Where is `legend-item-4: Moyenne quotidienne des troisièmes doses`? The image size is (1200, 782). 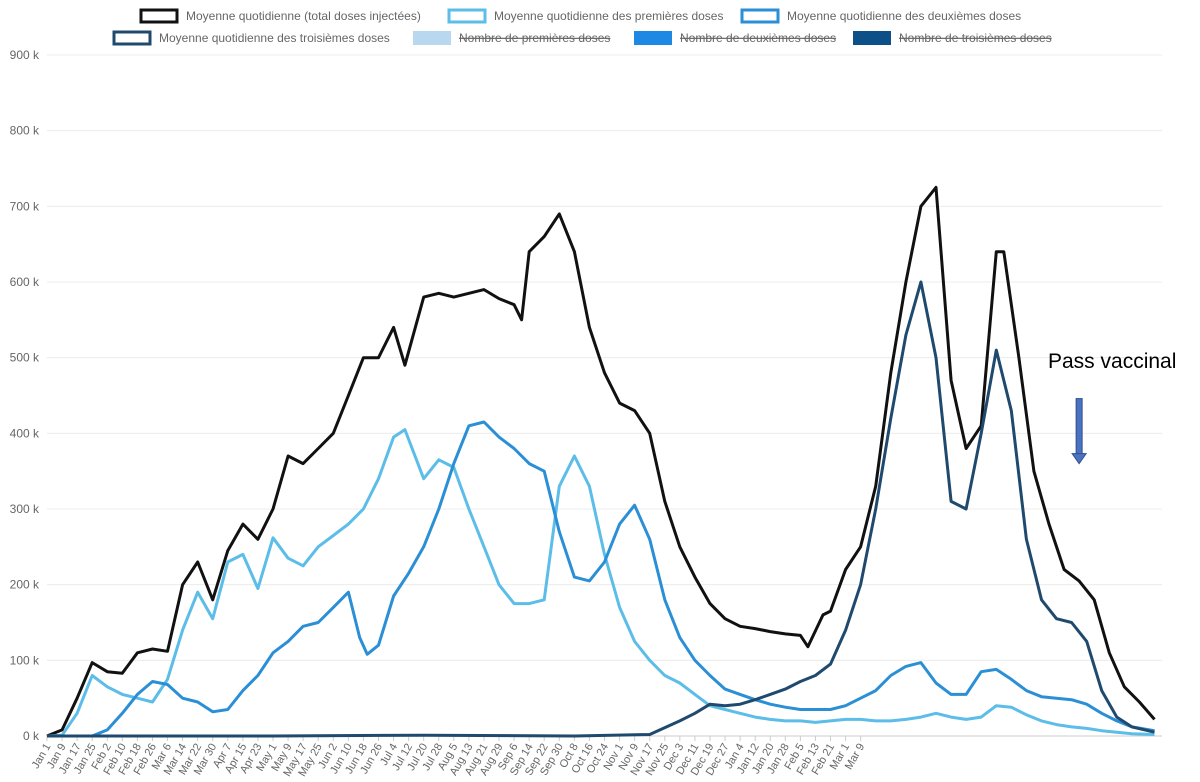
legend-item-4: Moyenne quotidienne des troisièmes doses is located at coordinates (251, 38).